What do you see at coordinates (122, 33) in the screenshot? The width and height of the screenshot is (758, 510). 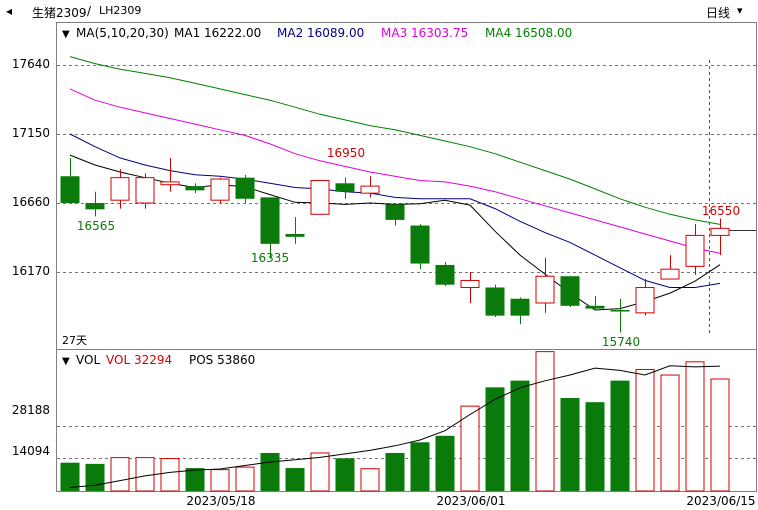 I see `ma-indicator-label: MA(5,10,20,30)` at bounding box center [122, 33].